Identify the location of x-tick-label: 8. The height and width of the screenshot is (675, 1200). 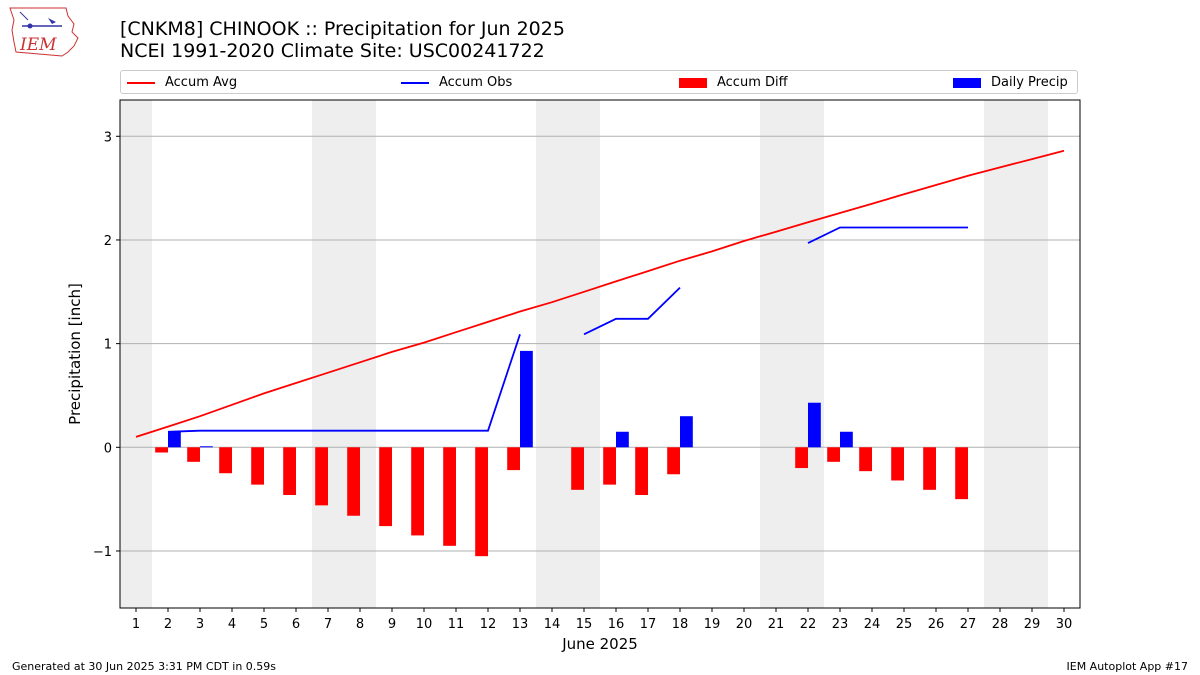
(360, 624).